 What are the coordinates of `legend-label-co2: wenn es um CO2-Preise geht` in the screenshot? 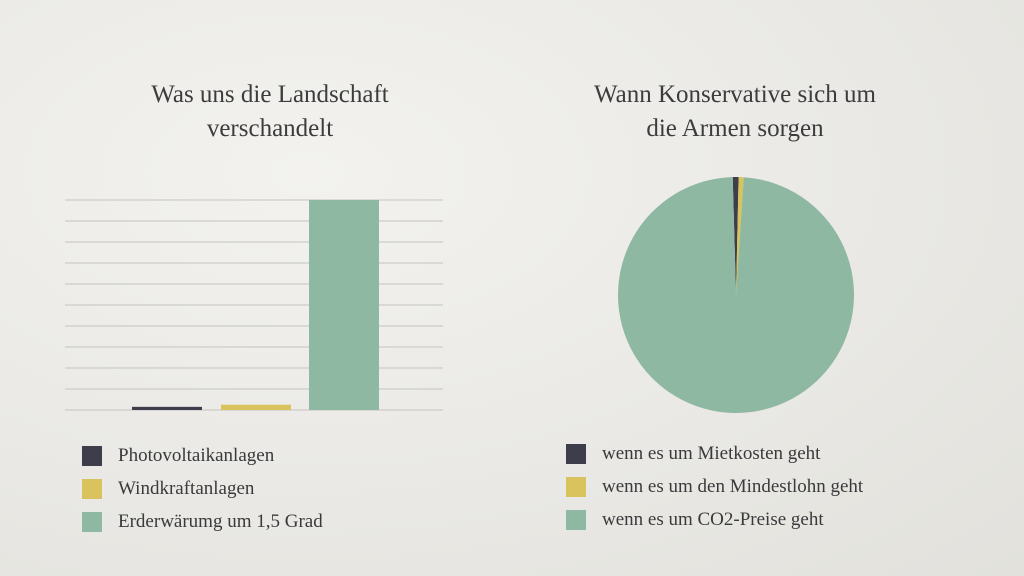 It's located at (713, 519).